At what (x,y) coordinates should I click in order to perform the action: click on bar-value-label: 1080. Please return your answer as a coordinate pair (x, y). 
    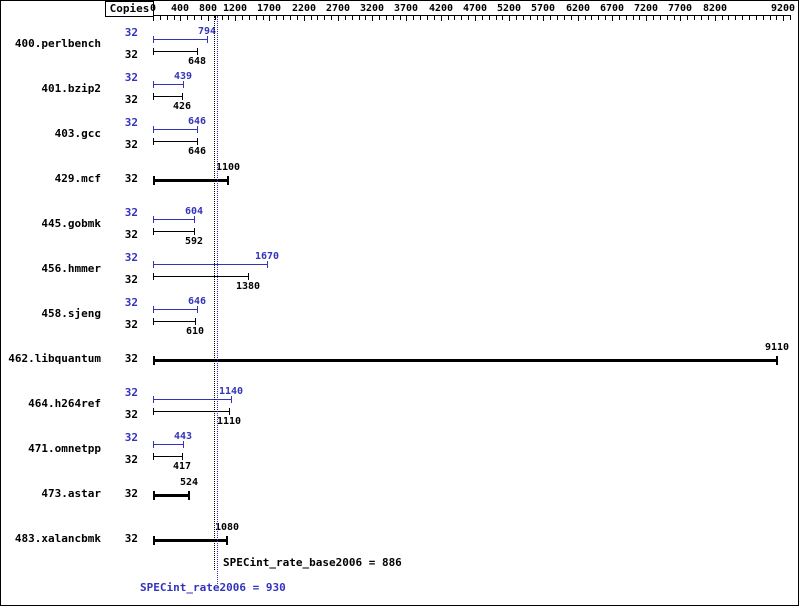
    Looking at the image, I should click on (227, 527).